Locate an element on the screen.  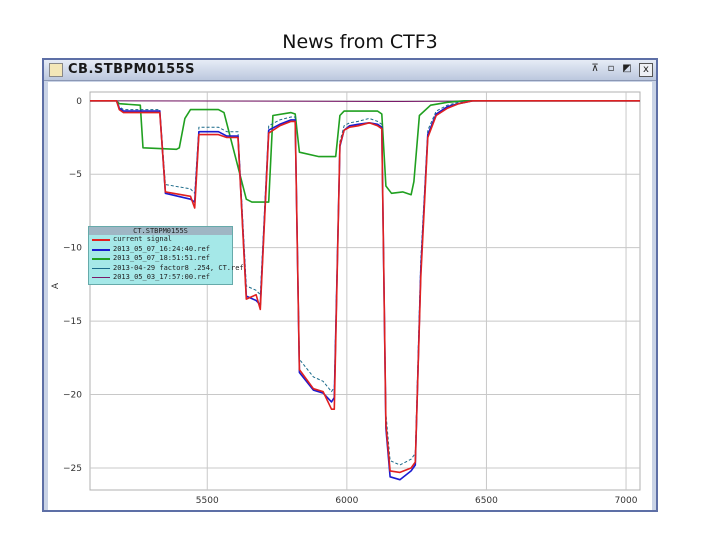
x-tick-label: 5500 is located at coordinates (207, 501).